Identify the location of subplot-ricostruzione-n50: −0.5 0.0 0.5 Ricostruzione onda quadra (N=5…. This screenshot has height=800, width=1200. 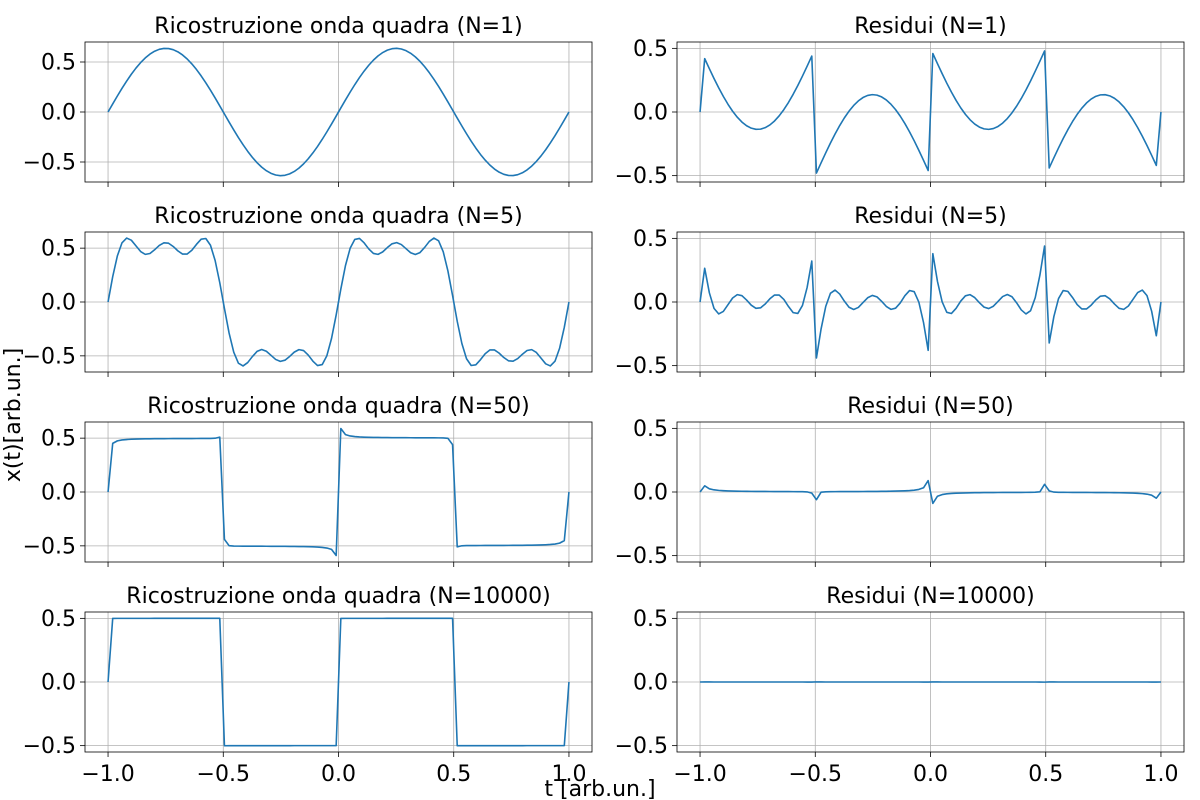
(308, 480).